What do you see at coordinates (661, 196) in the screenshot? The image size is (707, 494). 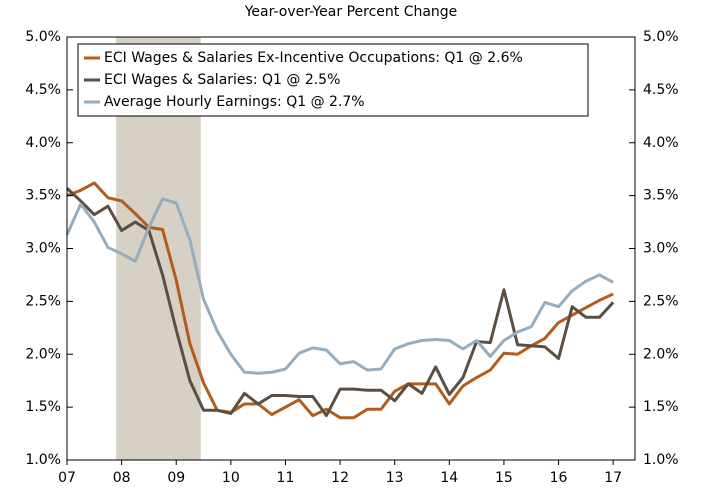 I see `y2-tick-label: 3.5%` at bounding box center [661, 196].